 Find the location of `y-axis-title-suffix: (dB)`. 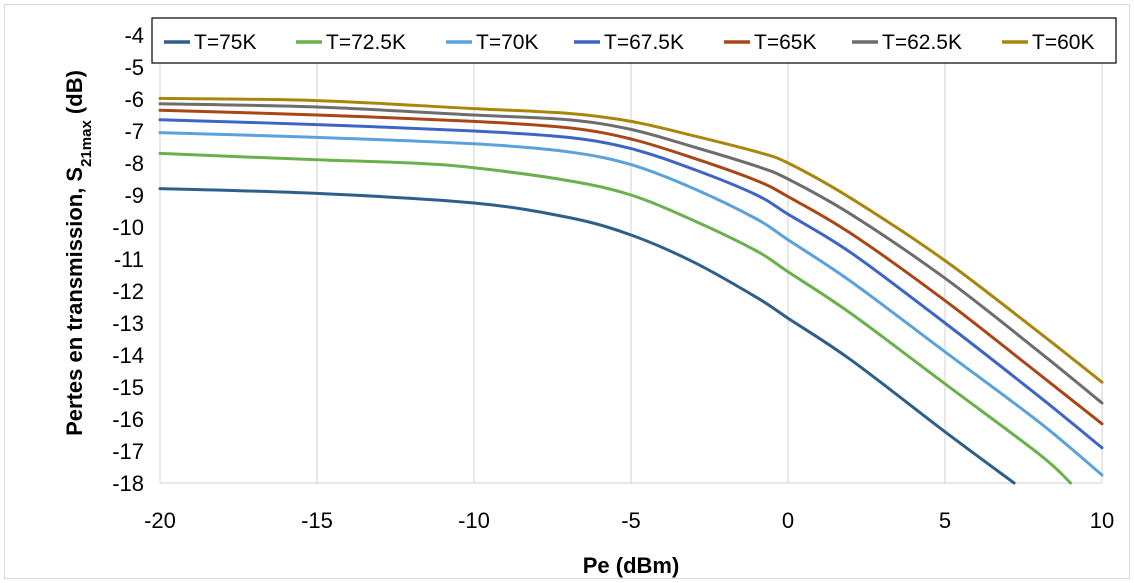

y-axis-title-suffix: (dB) is located at coordinates (74, 95).